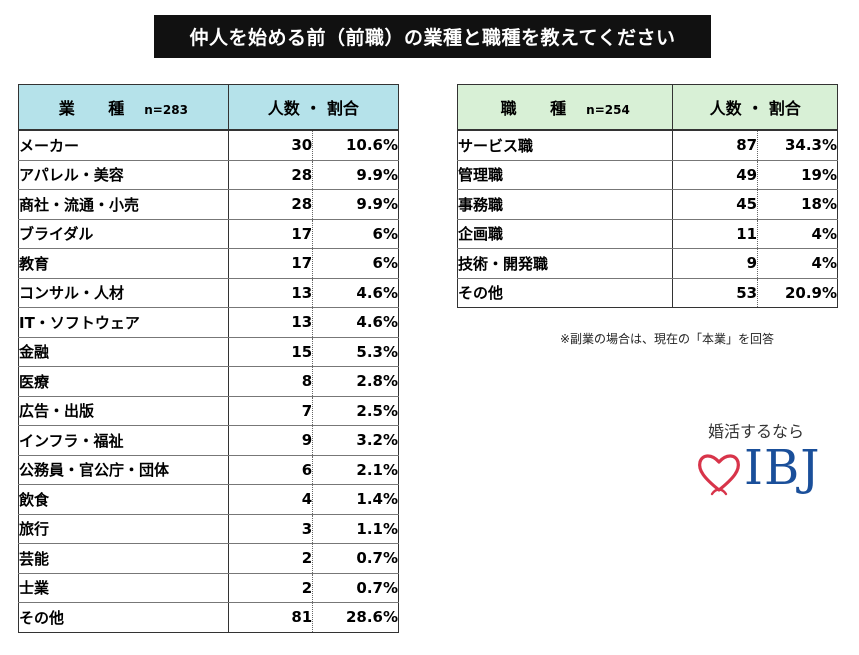 This screenshot has width=859, height=655. I want to click on industry-row: コンサル・人材 13 4.6%, so click(208, 293).